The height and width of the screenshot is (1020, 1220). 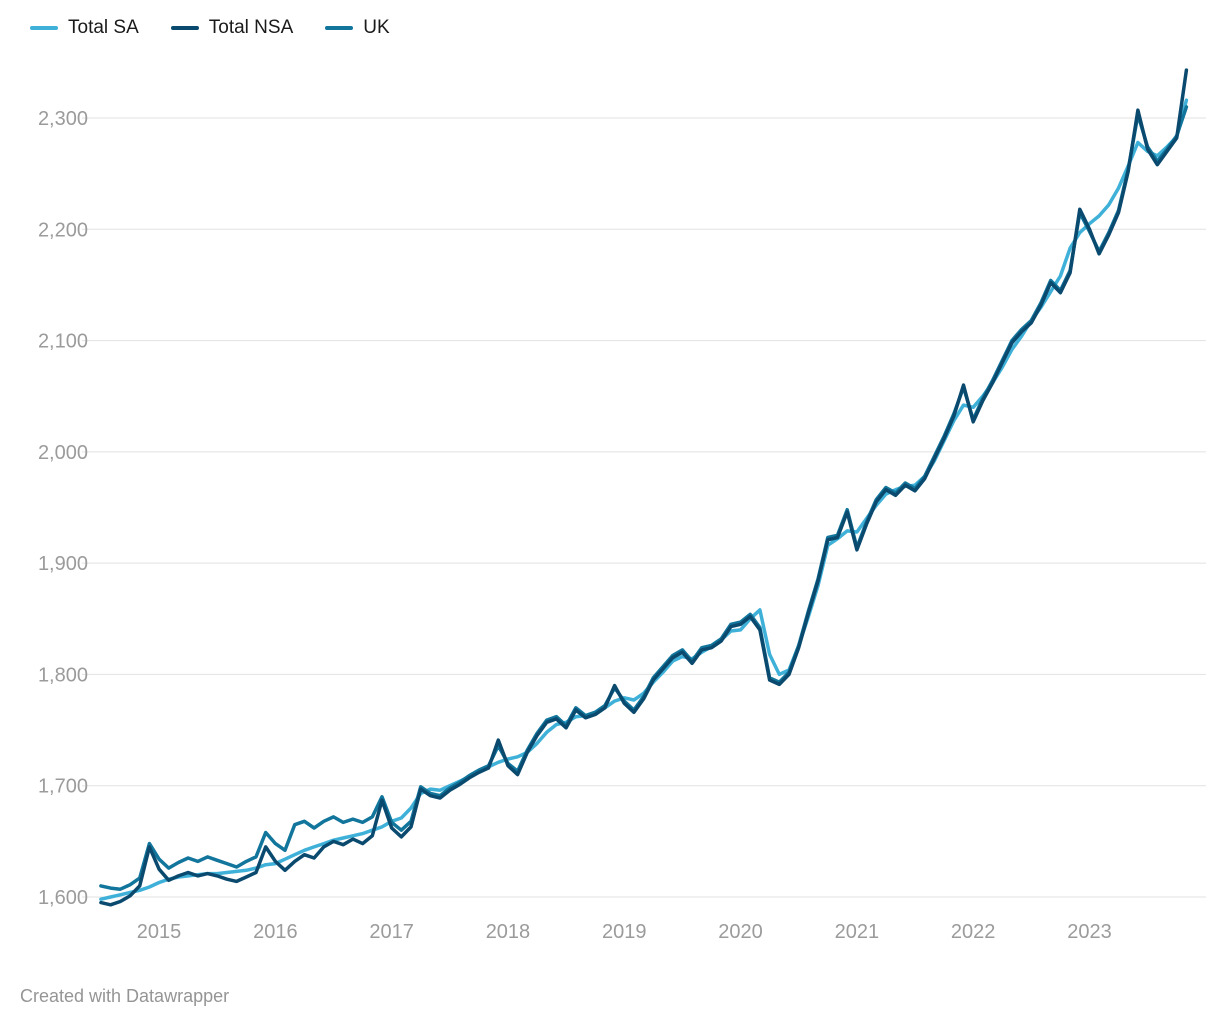 I want to click on legend-item-total-nsa: Total NSA, so click(x=232, y=27).